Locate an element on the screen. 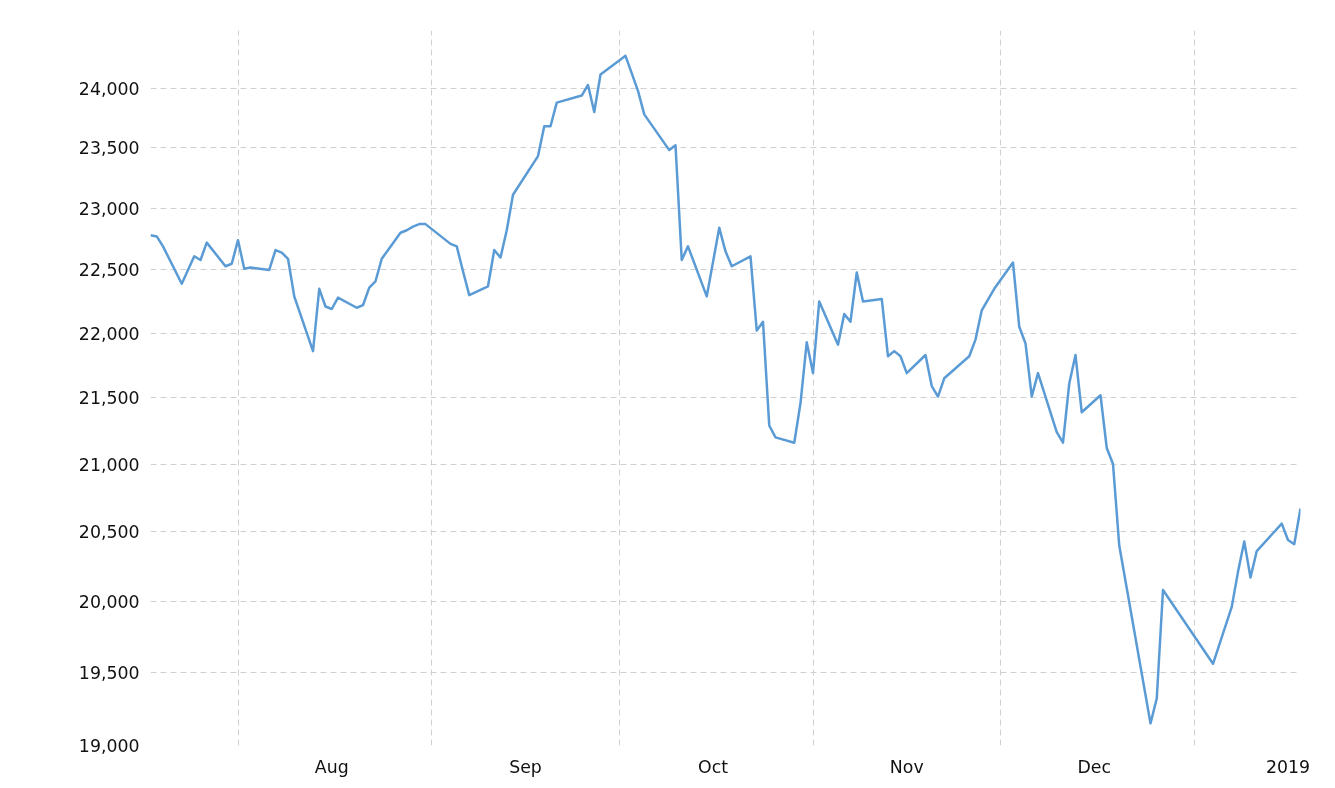 The image size is (1335, 788). y-tick-label: 21,000 is located at coordinates (109, 464).